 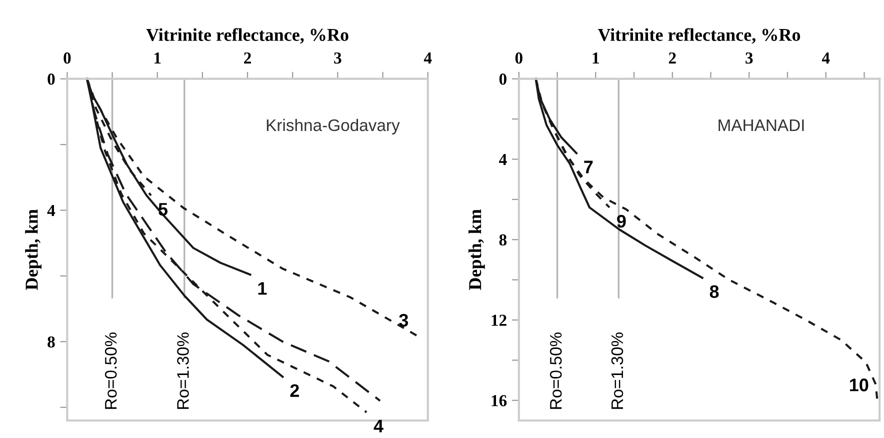 I want to click on y-tick-label: 16, so click(x=499, y=400).